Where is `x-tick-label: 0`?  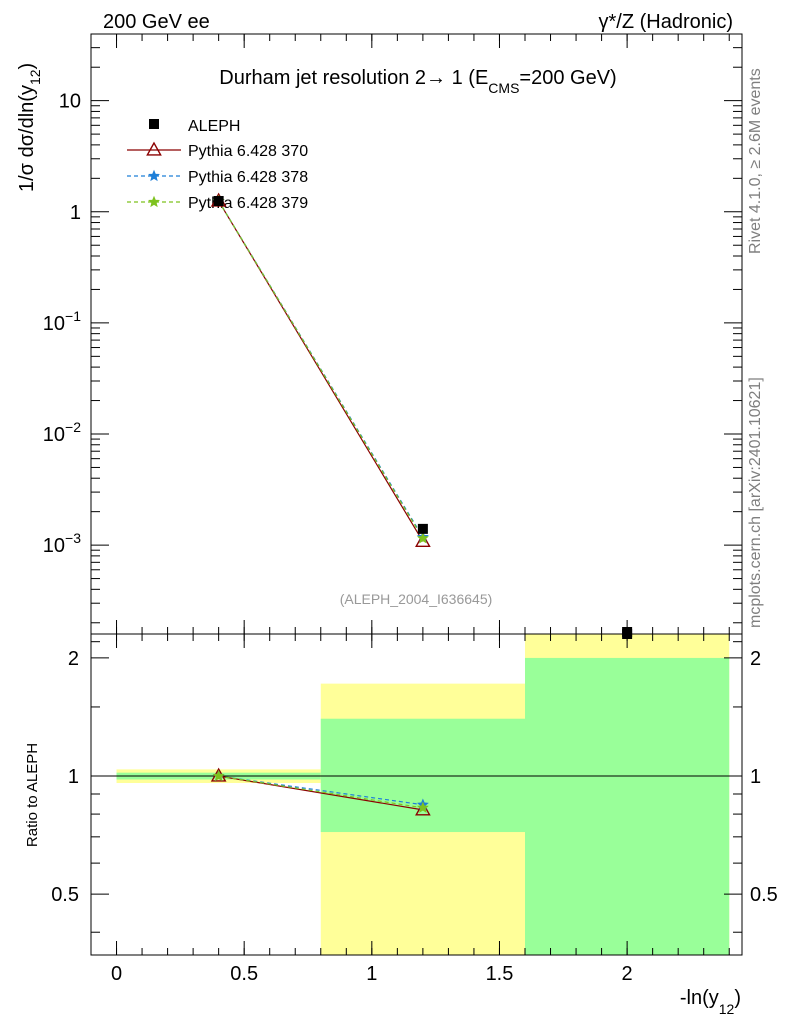
x-tick-label: 0 is located at coordinates (116, 974).